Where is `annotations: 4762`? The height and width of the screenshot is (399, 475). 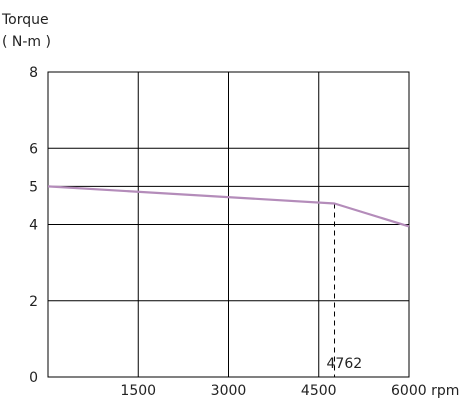
annotations: 4762 is located at coordinates (345, 290).